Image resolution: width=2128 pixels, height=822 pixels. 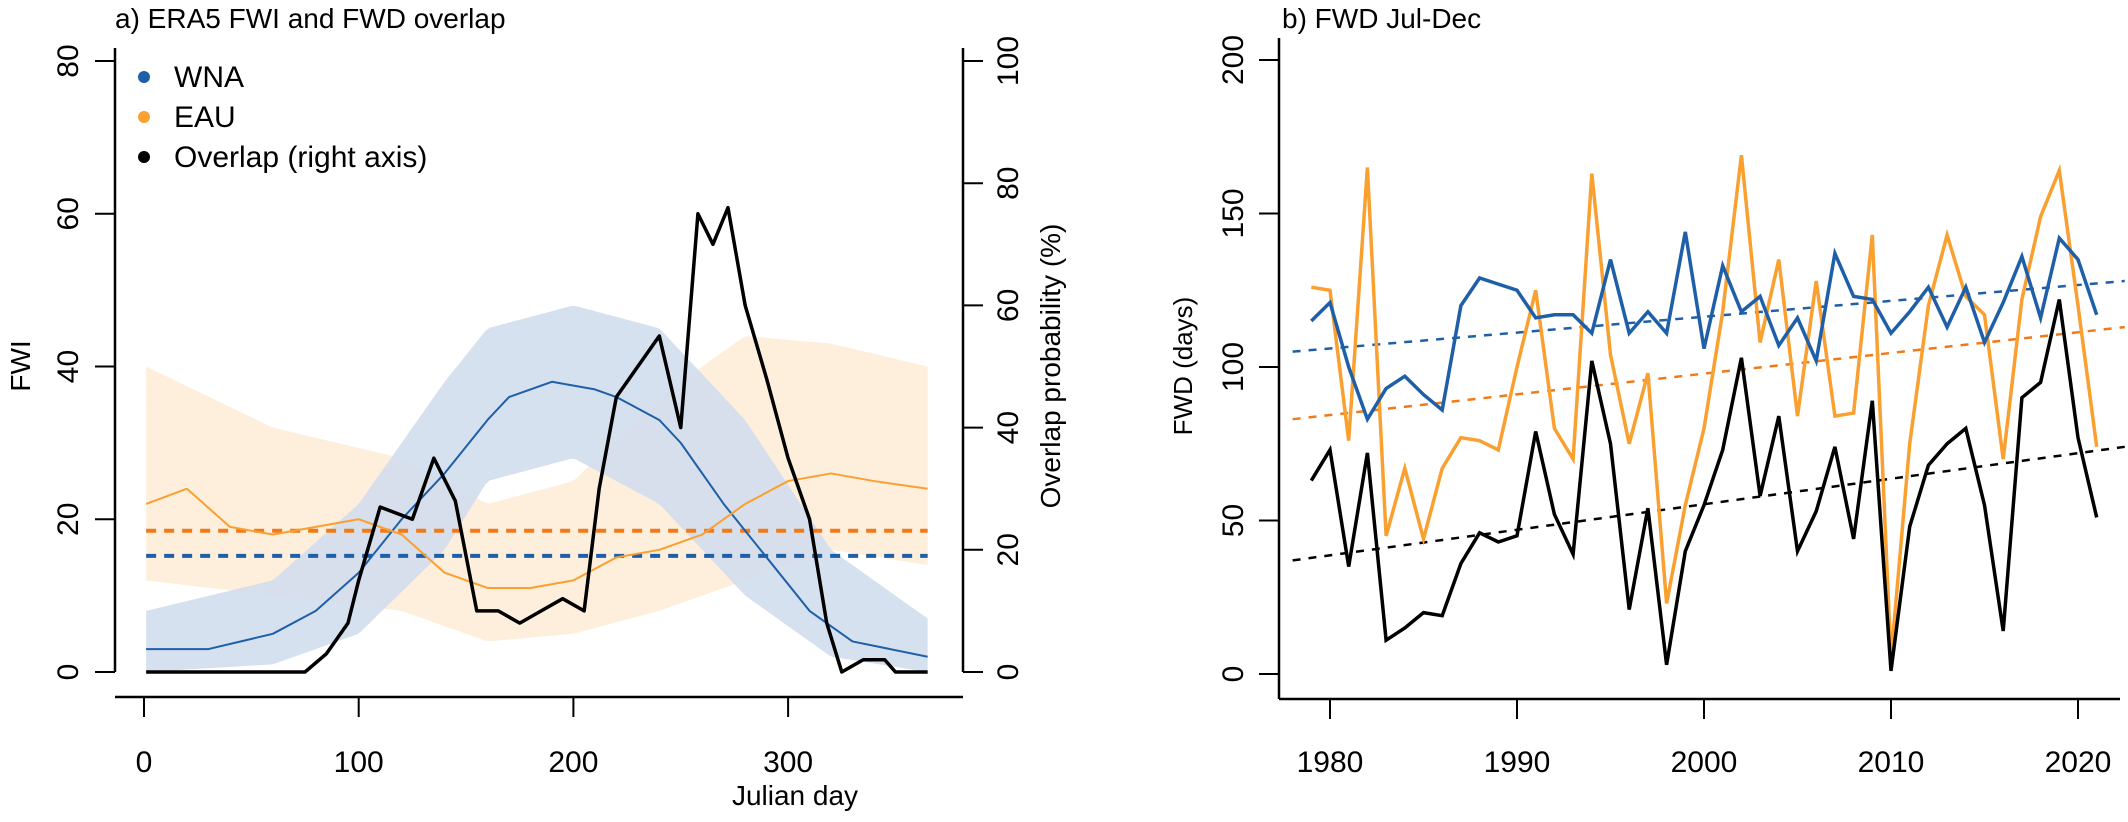 I want to click on x-tick-label: 1990, so click(x=1517, y=762).